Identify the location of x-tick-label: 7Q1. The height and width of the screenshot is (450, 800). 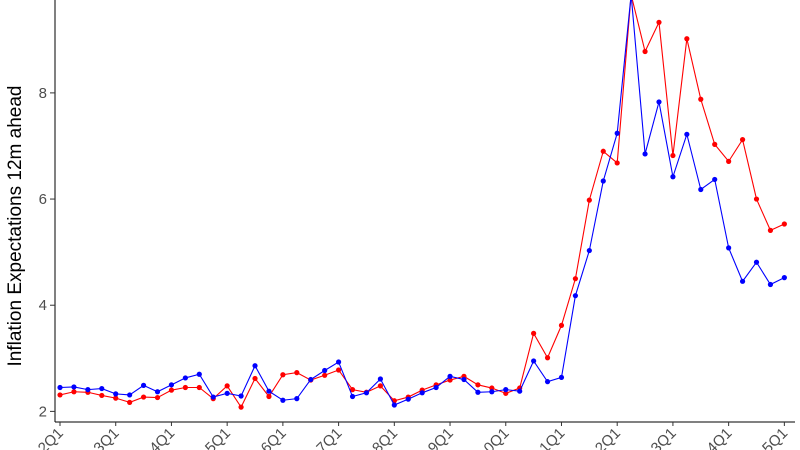
(329, 437).